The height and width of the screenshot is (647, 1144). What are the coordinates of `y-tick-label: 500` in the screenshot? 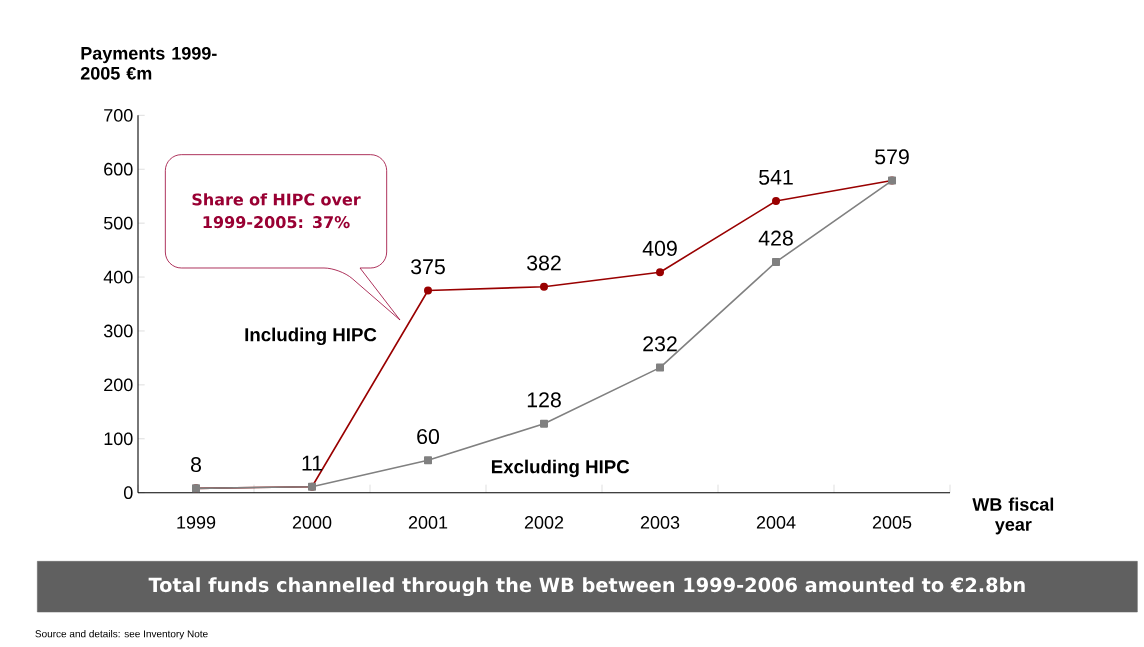 It's located at (118, 223).